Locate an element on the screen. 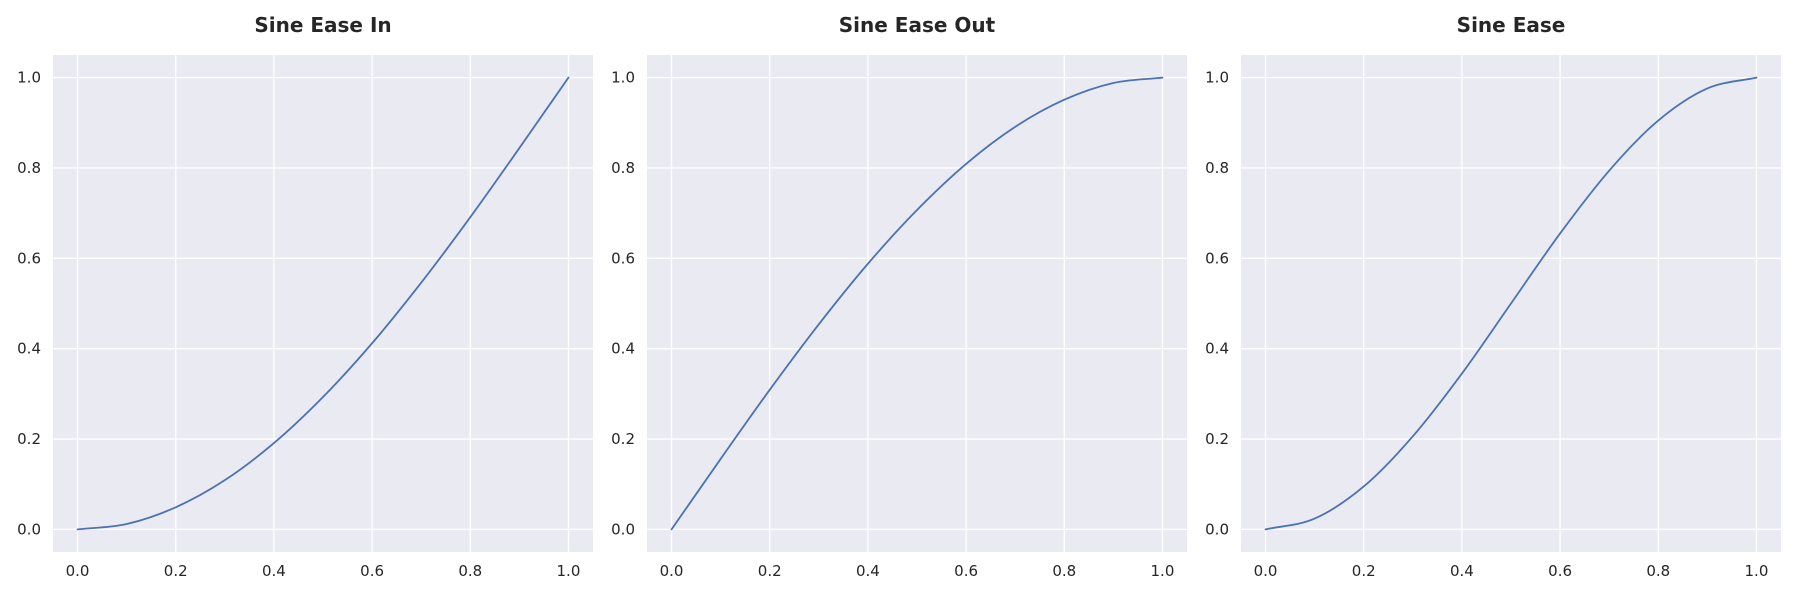  chart-title: Sine Ease Out is located at coordinates (917, 25).